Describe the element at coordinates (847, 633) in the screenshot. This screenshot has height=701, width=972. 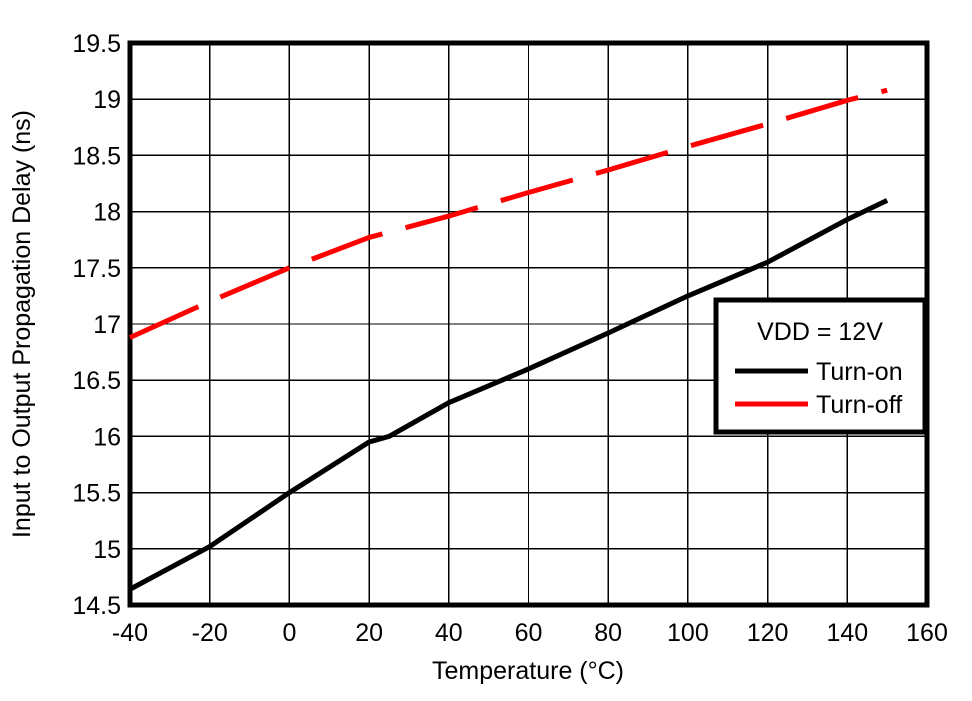
I see `x-tick-label: 140` at that location.